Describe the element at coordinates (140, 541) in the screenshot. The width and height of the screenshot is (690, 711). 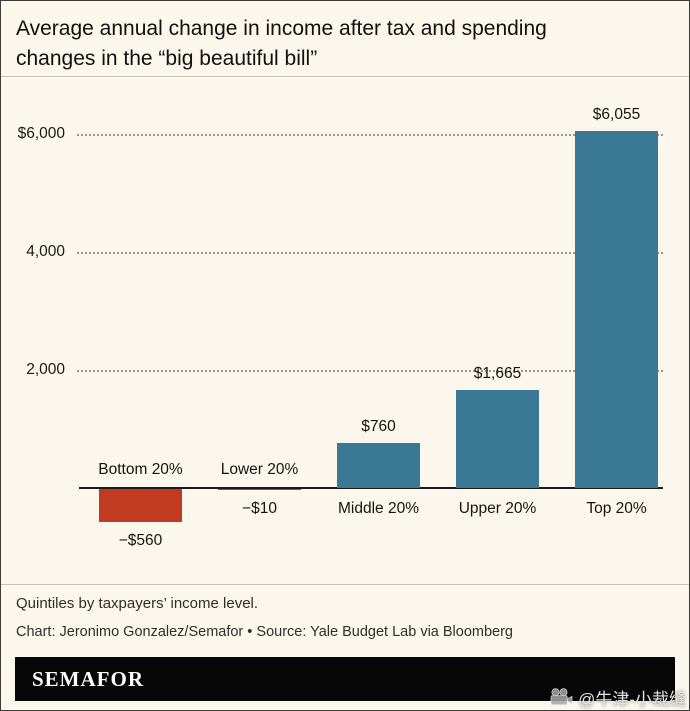
I see `value-label-bottom-20: −$560` at that location.